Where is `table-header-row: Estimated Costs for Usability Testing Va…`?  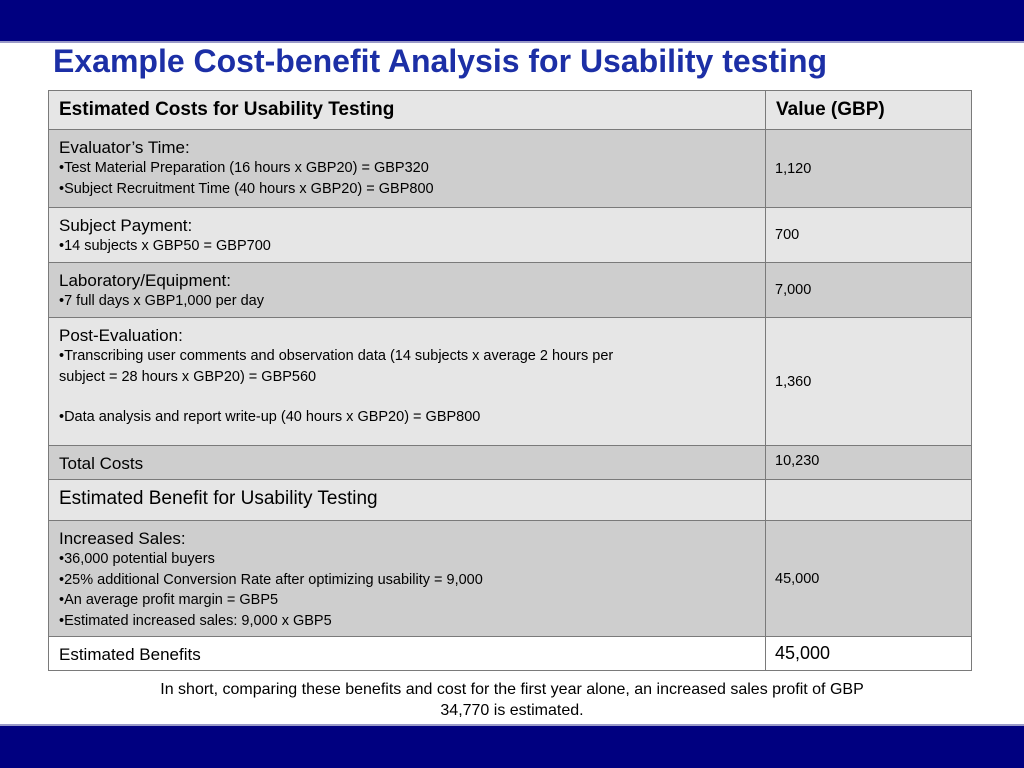
table-header-row: Estimated Costs for Usability Testing Va… is located at coordinates (510, 110).